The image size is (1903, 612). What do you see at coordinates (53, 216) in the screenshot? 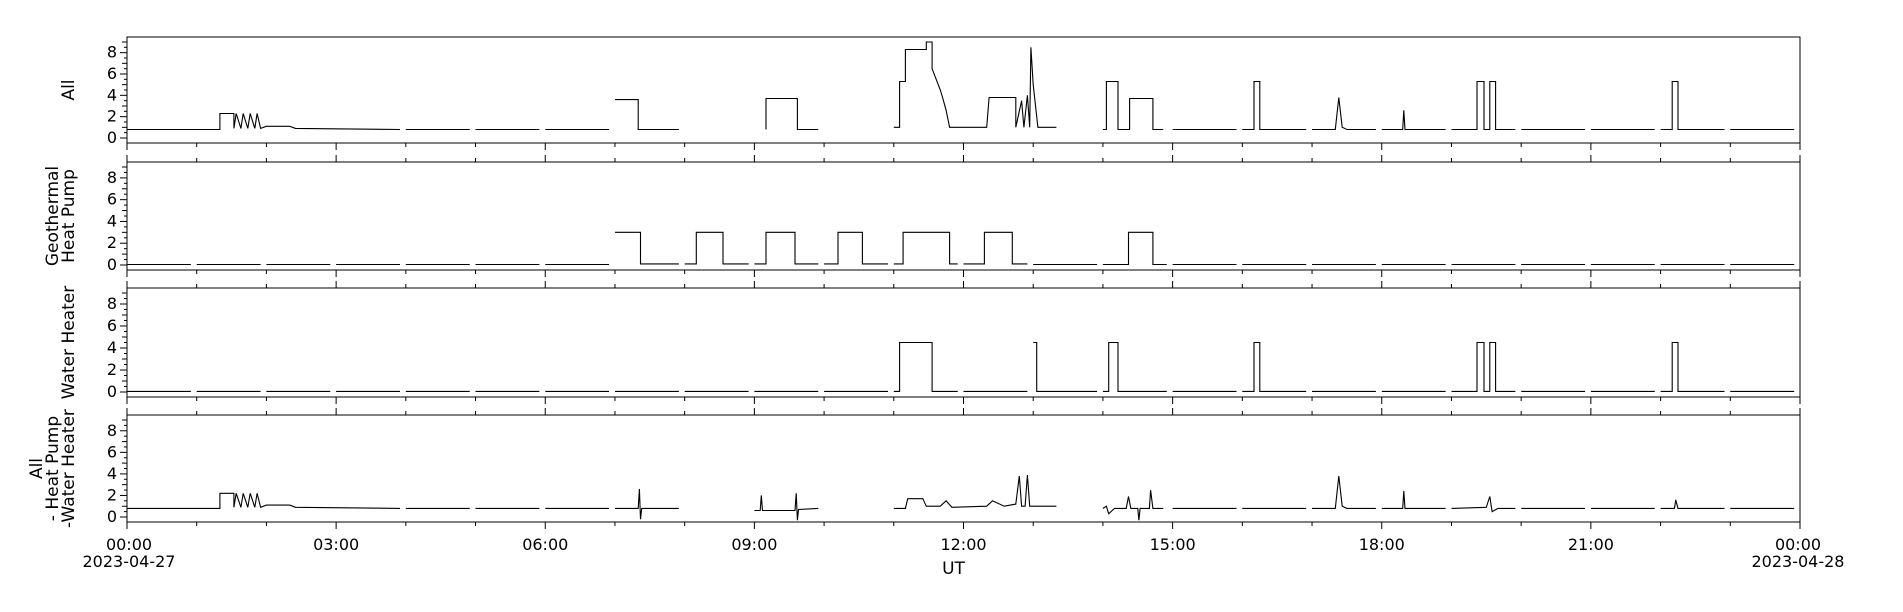
I see `y-axis-label: Geothermal` at bounding box center [53, 216].